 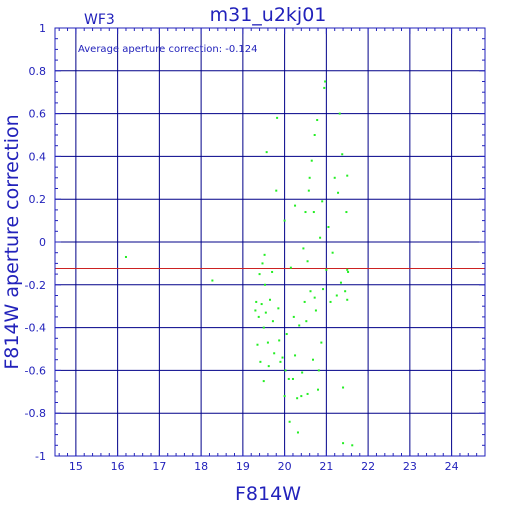 What do you see at coordinates (35, 413) in the screenshot?
I see `y-tick-label: -0.8` at bounding box center [35, 413].